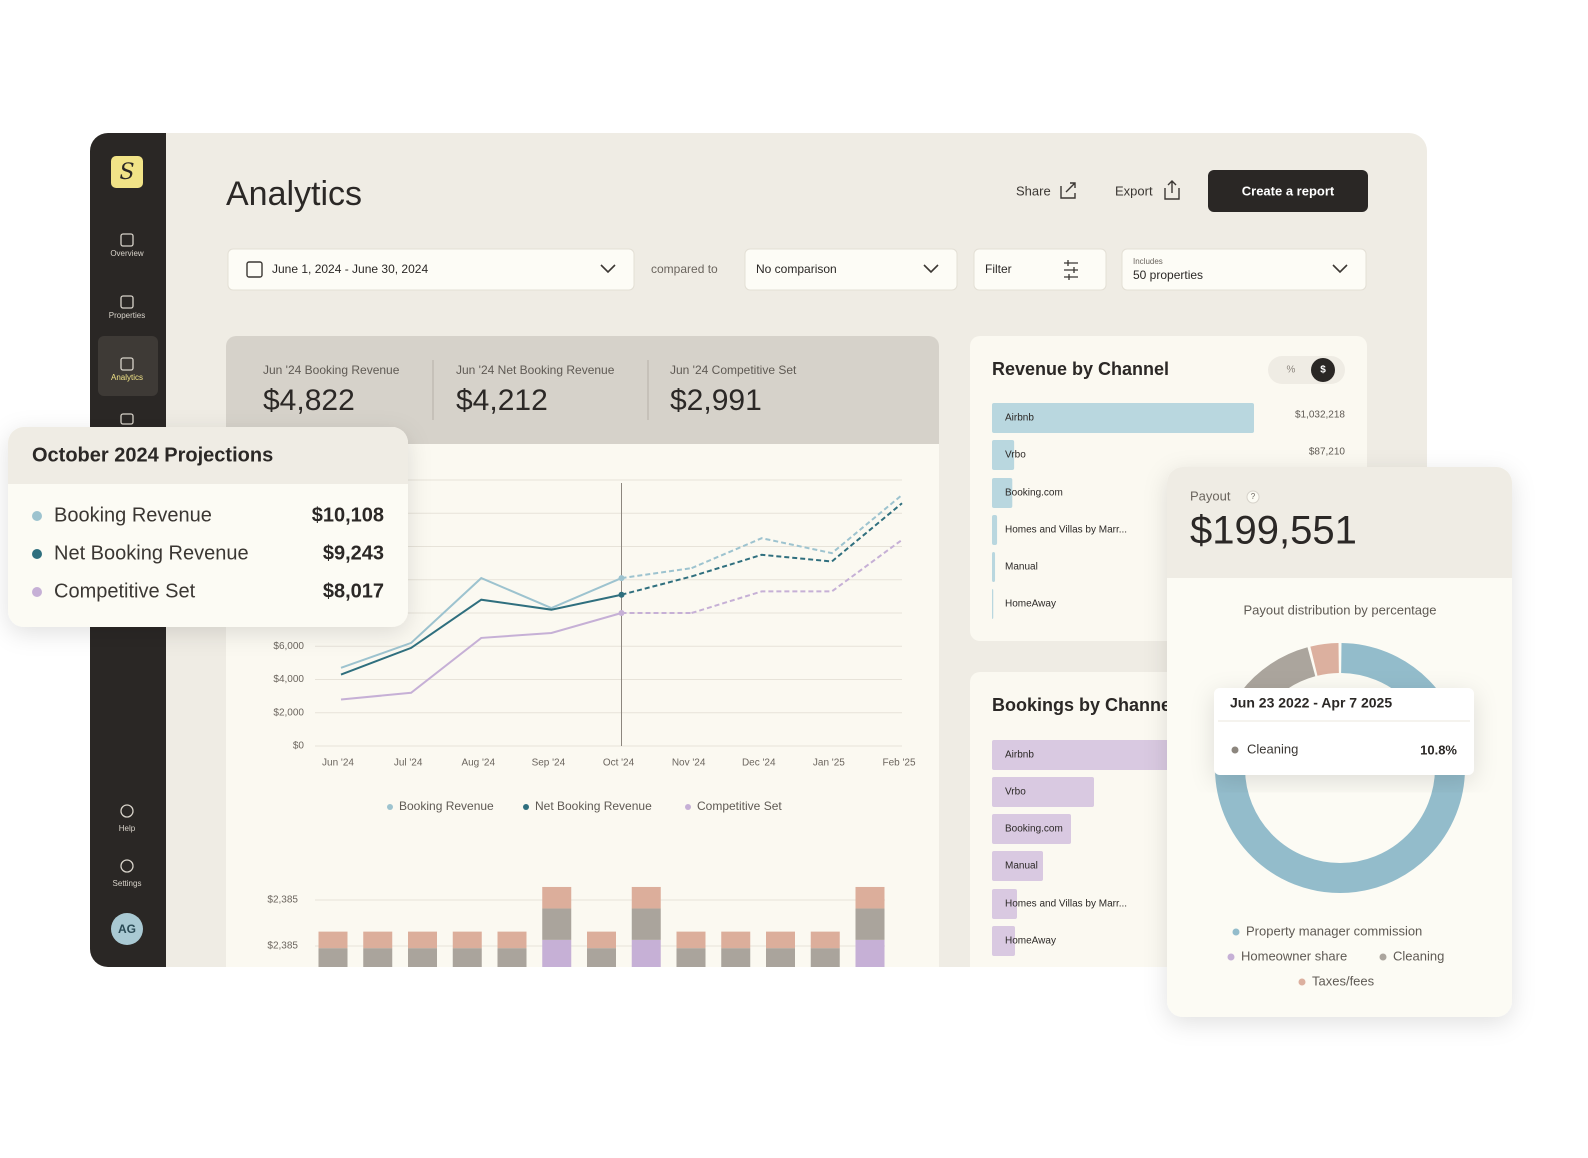 Image resolution: width=1588 pixels, height=1158 pixels. I want to click on toggle-option: %, so click(1291, 370).